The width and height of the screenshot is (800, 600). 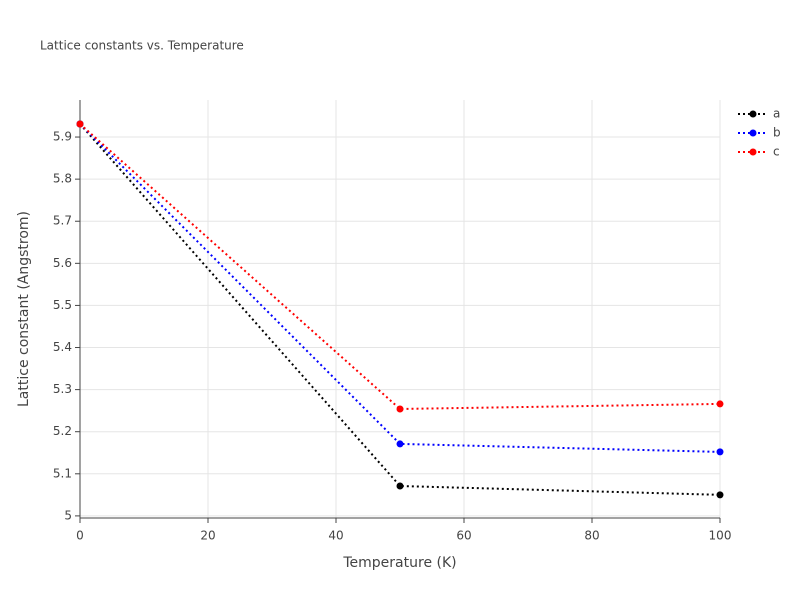 I want to click on x-tick-label: 100, so click(x=720, y=536).